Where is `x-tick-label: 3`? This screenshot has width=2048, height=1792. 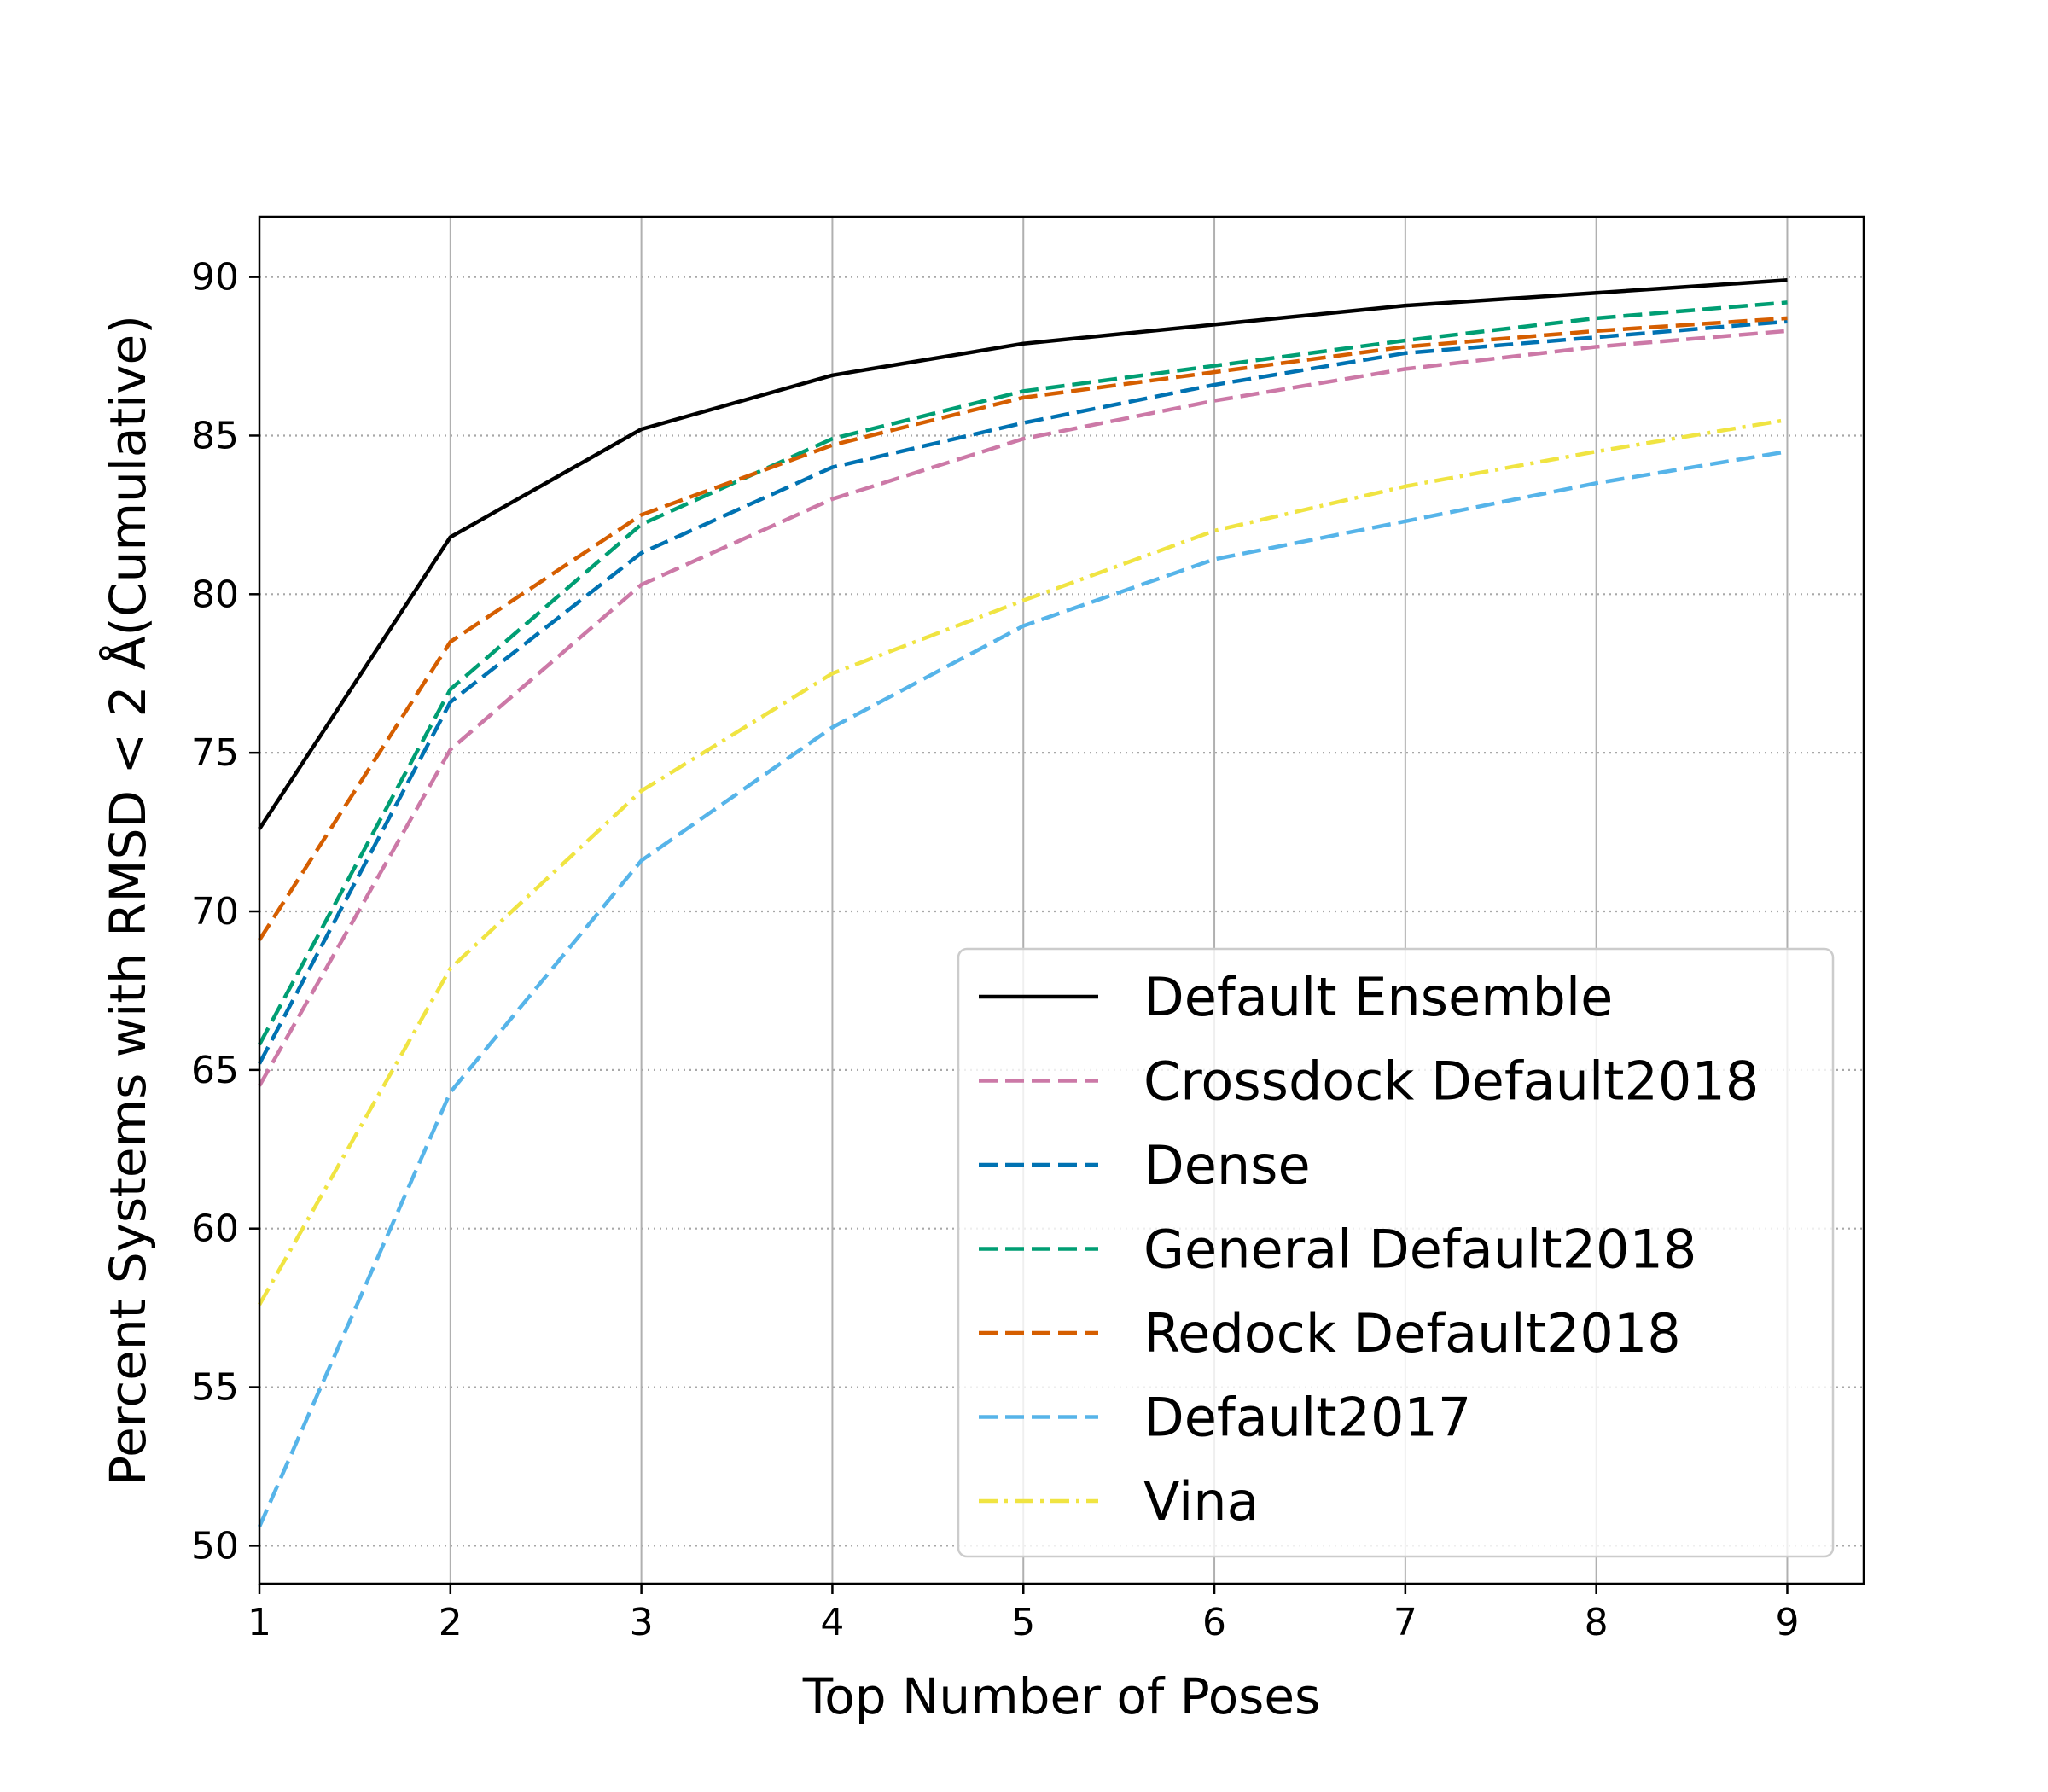 x-tick-label: 3 is located at coordinates (642, 1622).